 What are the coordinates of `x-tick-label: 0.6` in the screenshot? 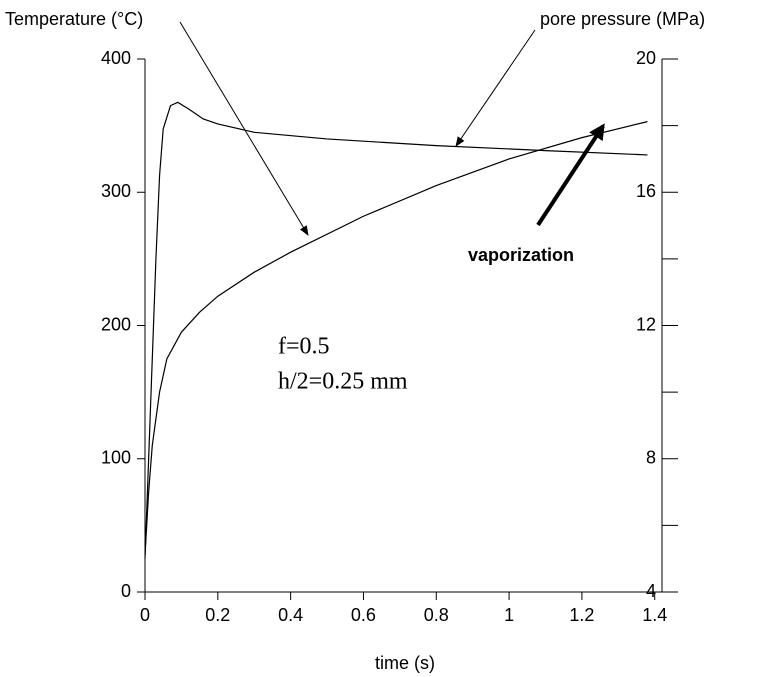 It's located at (363, 615).